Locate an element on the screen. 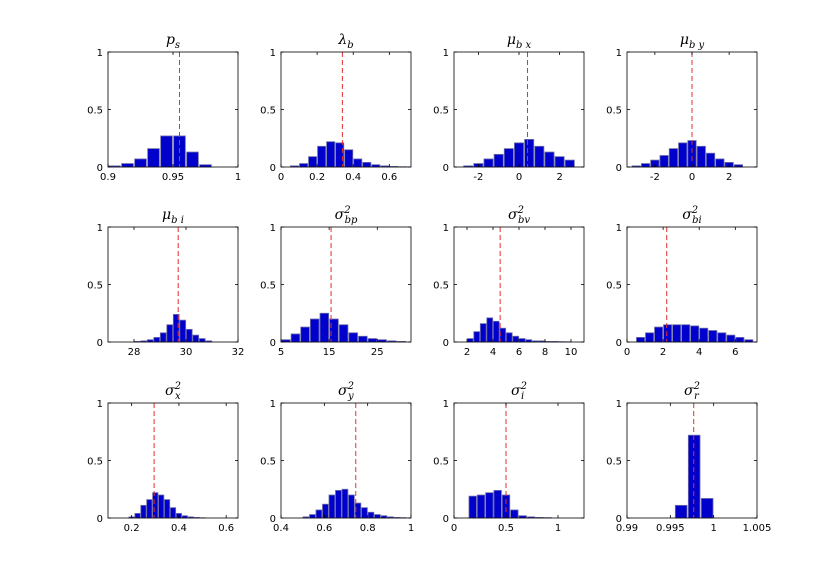  x-tick-label: 28 is located at coordinates (134, 352).